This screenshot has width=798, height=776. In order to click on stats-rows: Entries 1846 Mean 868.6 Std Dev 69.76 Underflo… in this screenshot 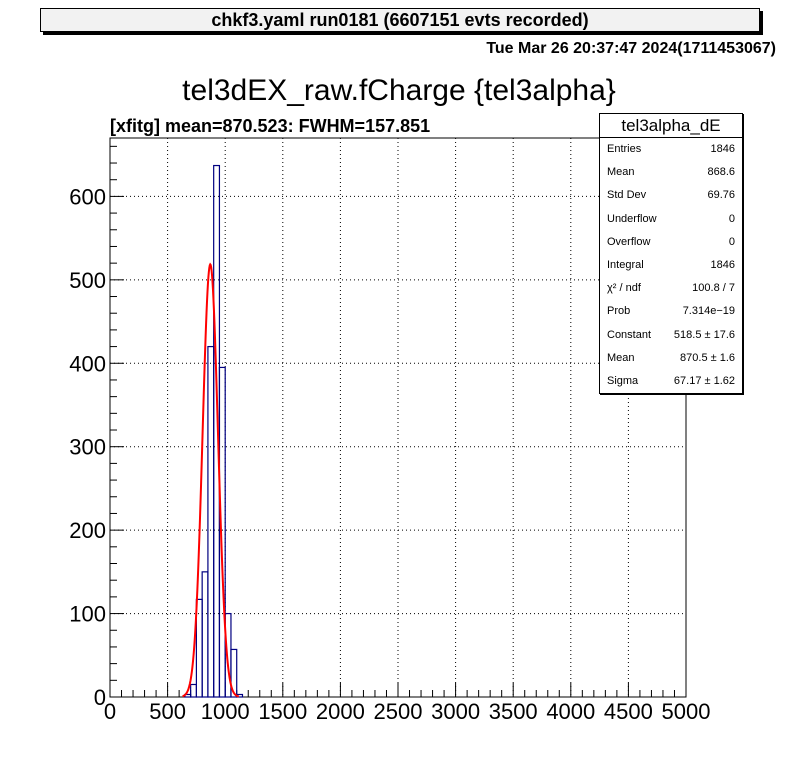, I will do `click(671, 265)`.